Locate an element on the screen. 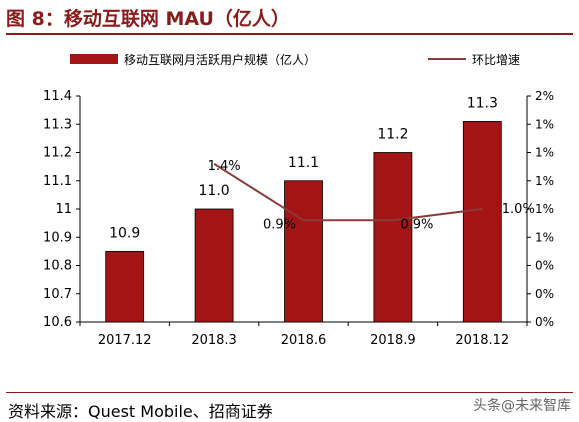  source-note: 资料来源：Quest Mobile、招商证券 is located at coordinates (140, 411).